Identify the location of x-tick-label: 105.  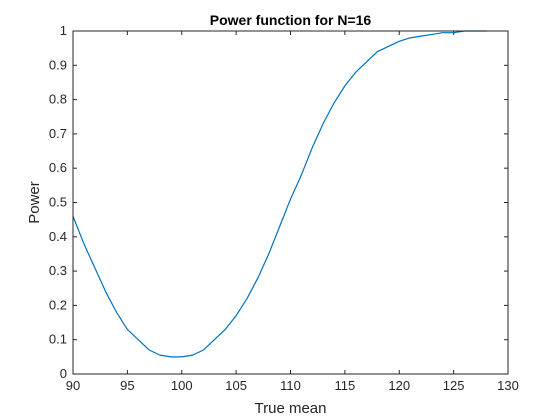
(236, 385).